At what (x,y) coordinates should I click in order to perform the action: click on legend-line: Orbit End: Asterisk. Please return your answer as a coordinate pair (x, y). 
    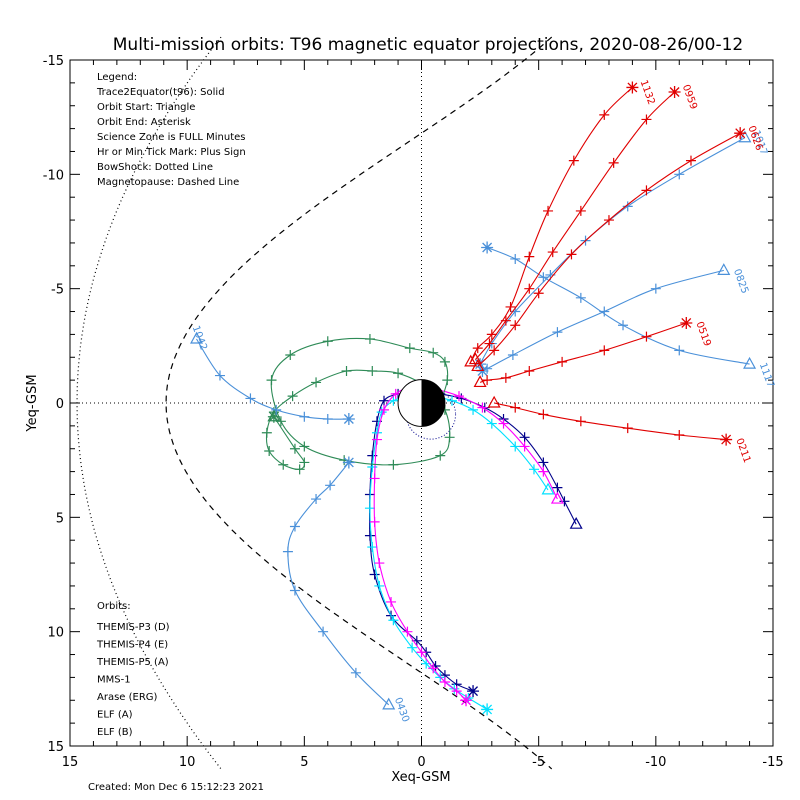
    Looking at the image, I should click on (144, 122).